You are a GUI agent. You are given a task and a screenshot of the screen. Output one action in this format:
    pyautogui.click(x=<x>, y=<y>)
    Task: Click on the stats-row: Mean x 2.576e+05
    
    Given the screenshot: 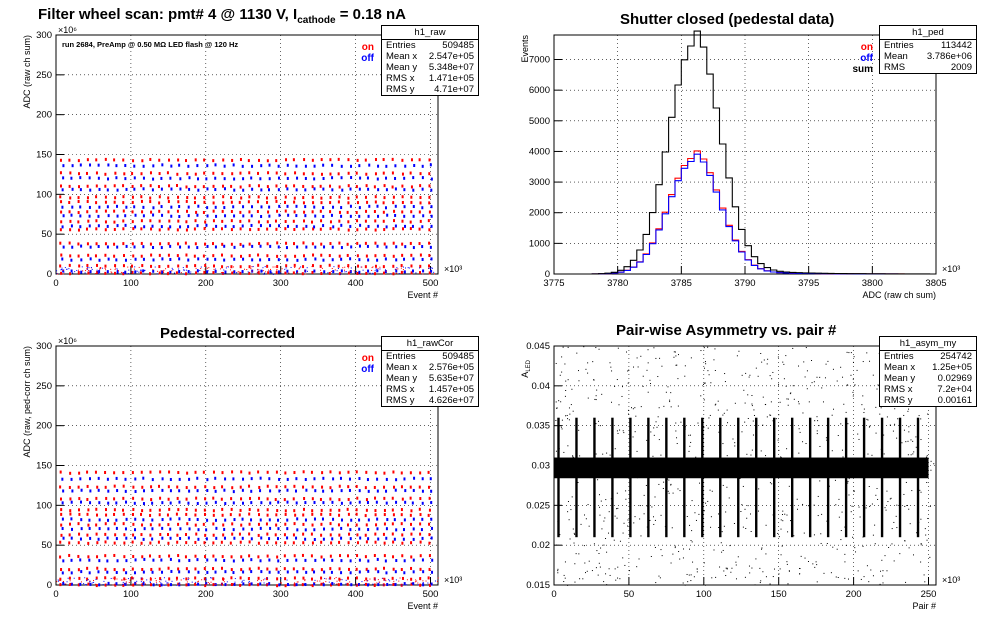 What is the action you would take?
    pyautogui.click(x=430, y=367)
    